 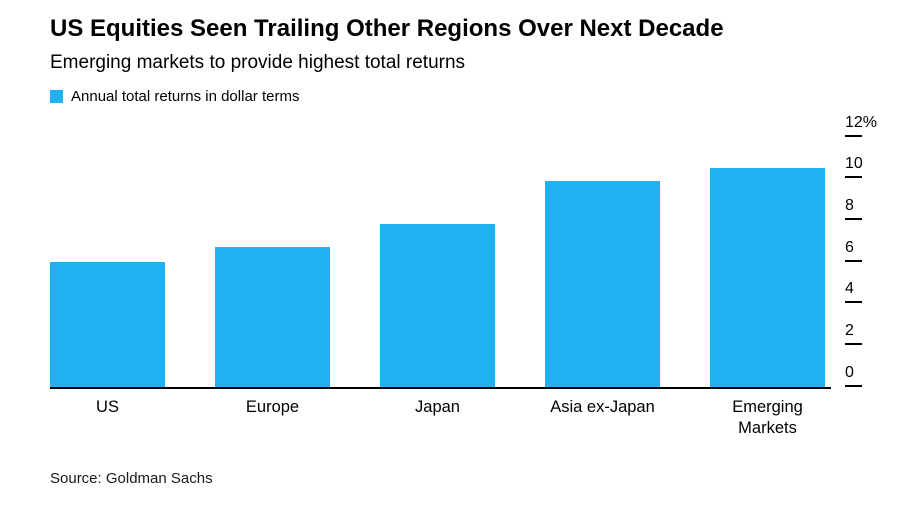 I want to click on y-axis-tick: 6, so click(x=853, y=250).